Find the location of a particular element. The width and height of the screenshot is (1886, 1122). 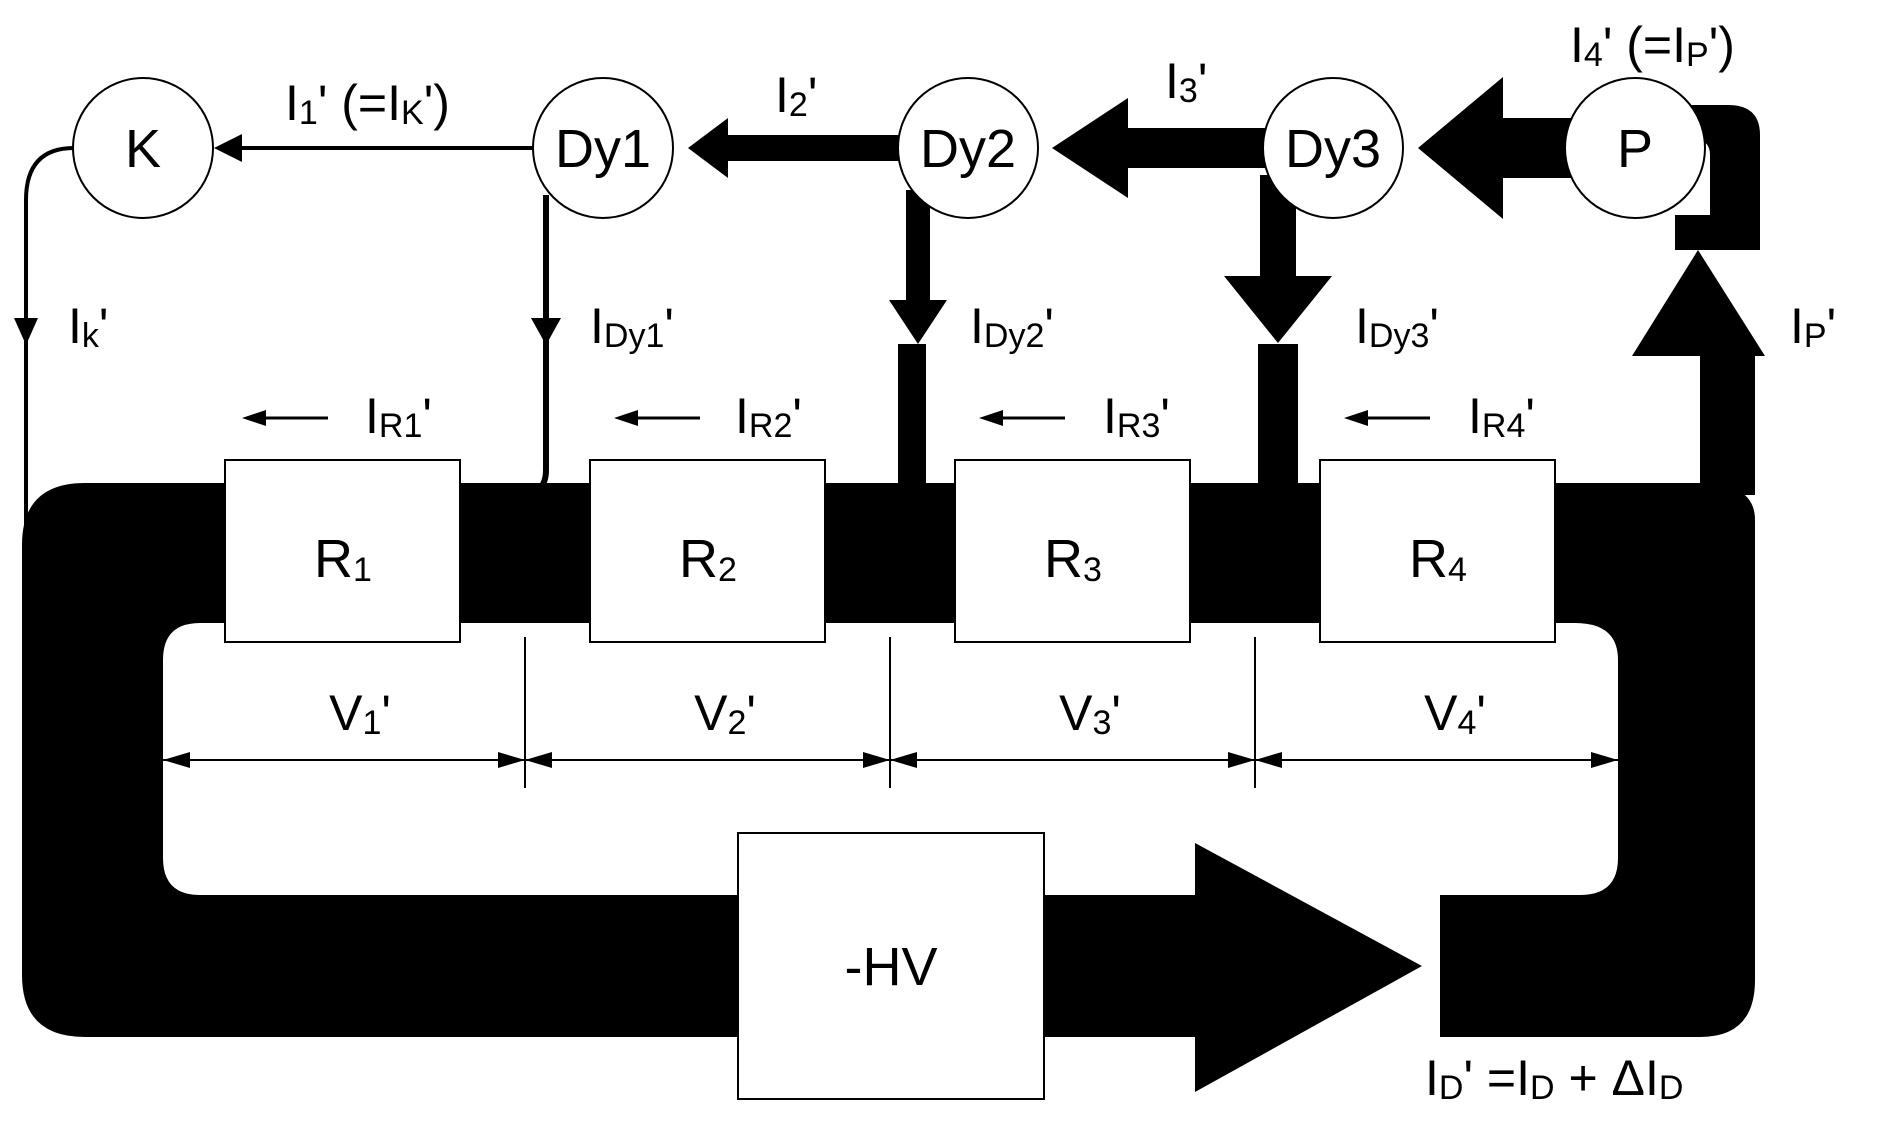

cathode-node: K is located at coordinates (143, 148).